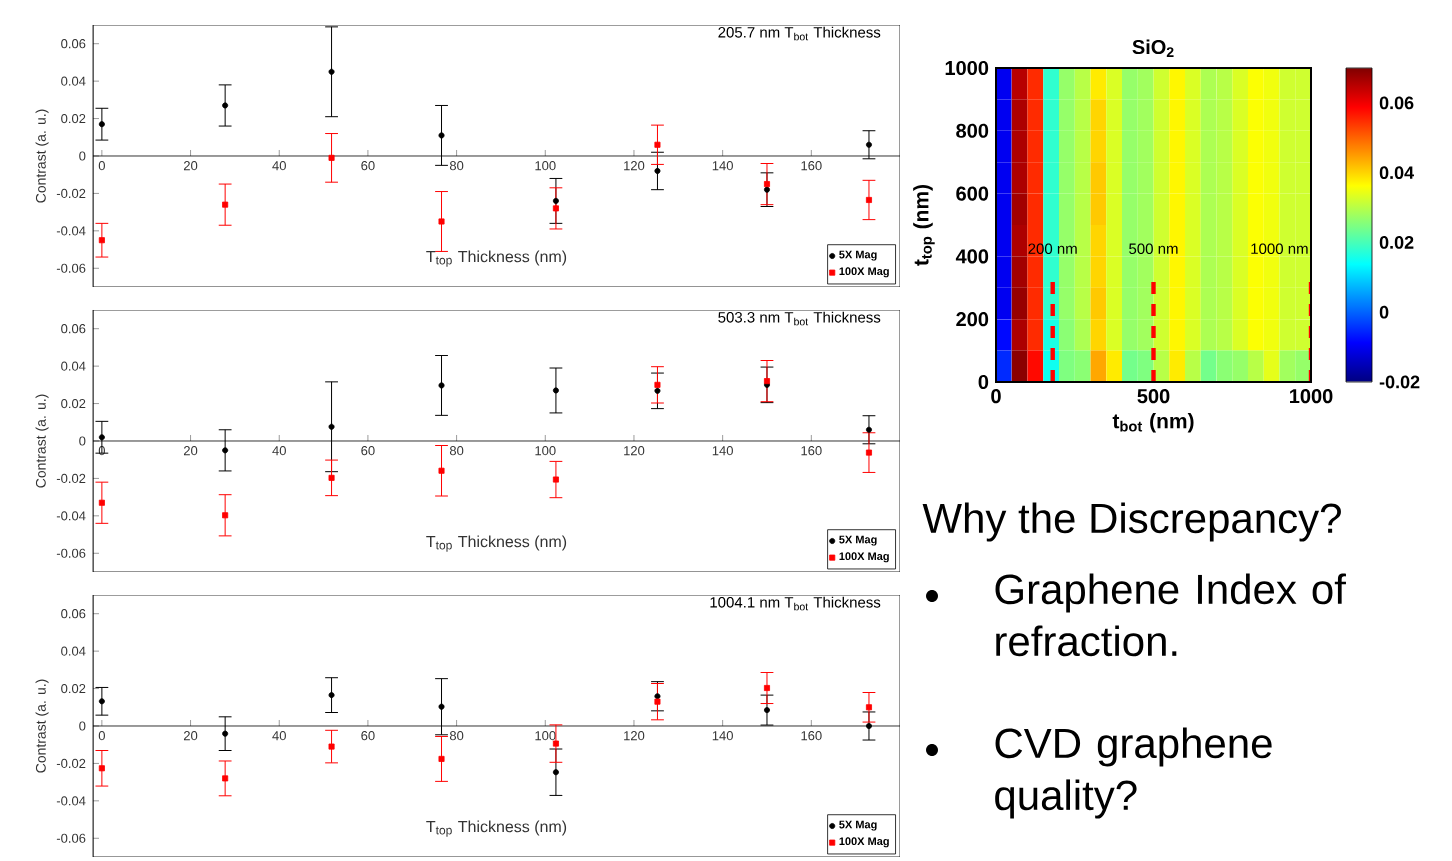 This screenshot has width=1452, height=861. What do you see at coordinates (1170, 615) in the screenshot?
I see `text: Graphene Index of refraction.` at bounding box center [1170, 615].